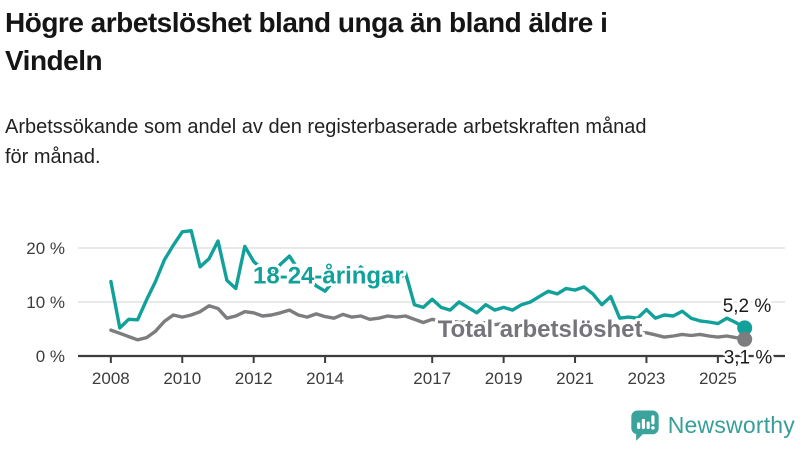 Image resolution: width=800 pixels, height=450 pixels. What do you see at coordinates (254, 378) in the screenshot?
I see `x-tick-label: 2012` at bounding box center [254, 378].